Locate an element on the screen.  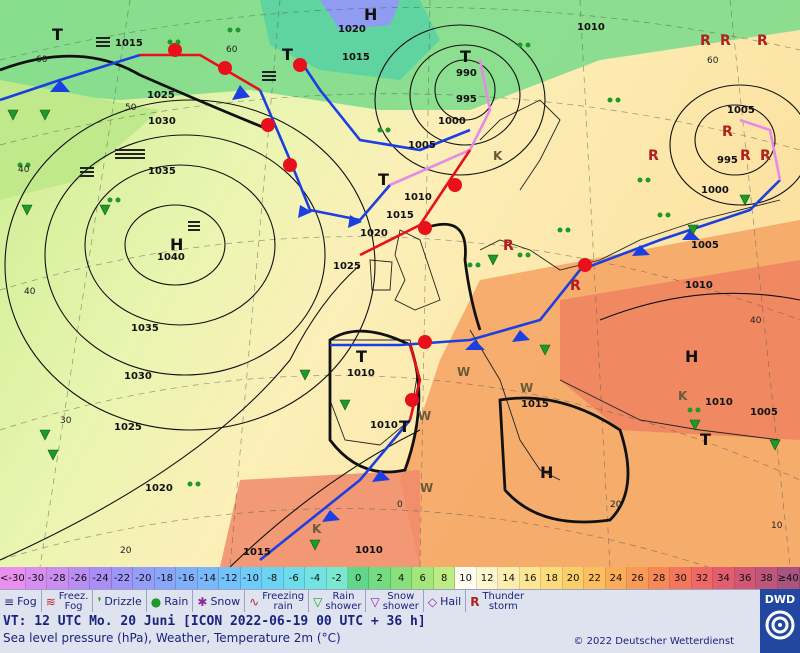
temperature-scale-step: 38 is located at coordinates (767, 578).